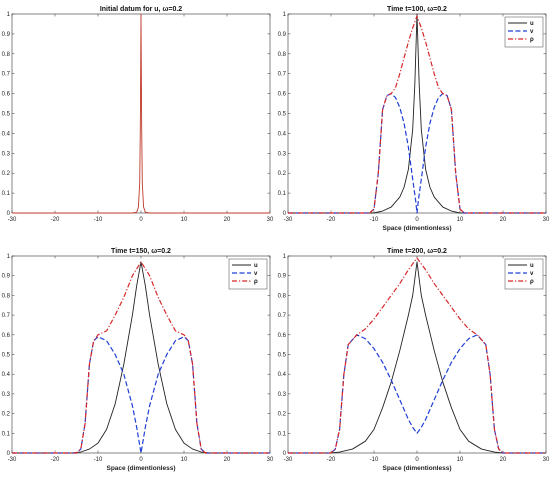 The height and width of the screenshot is (477, 550). Describe the element at coordinates (417, 9) in the screenshot. I see `chart-title: Time t=100, ω=0.2` at that location.